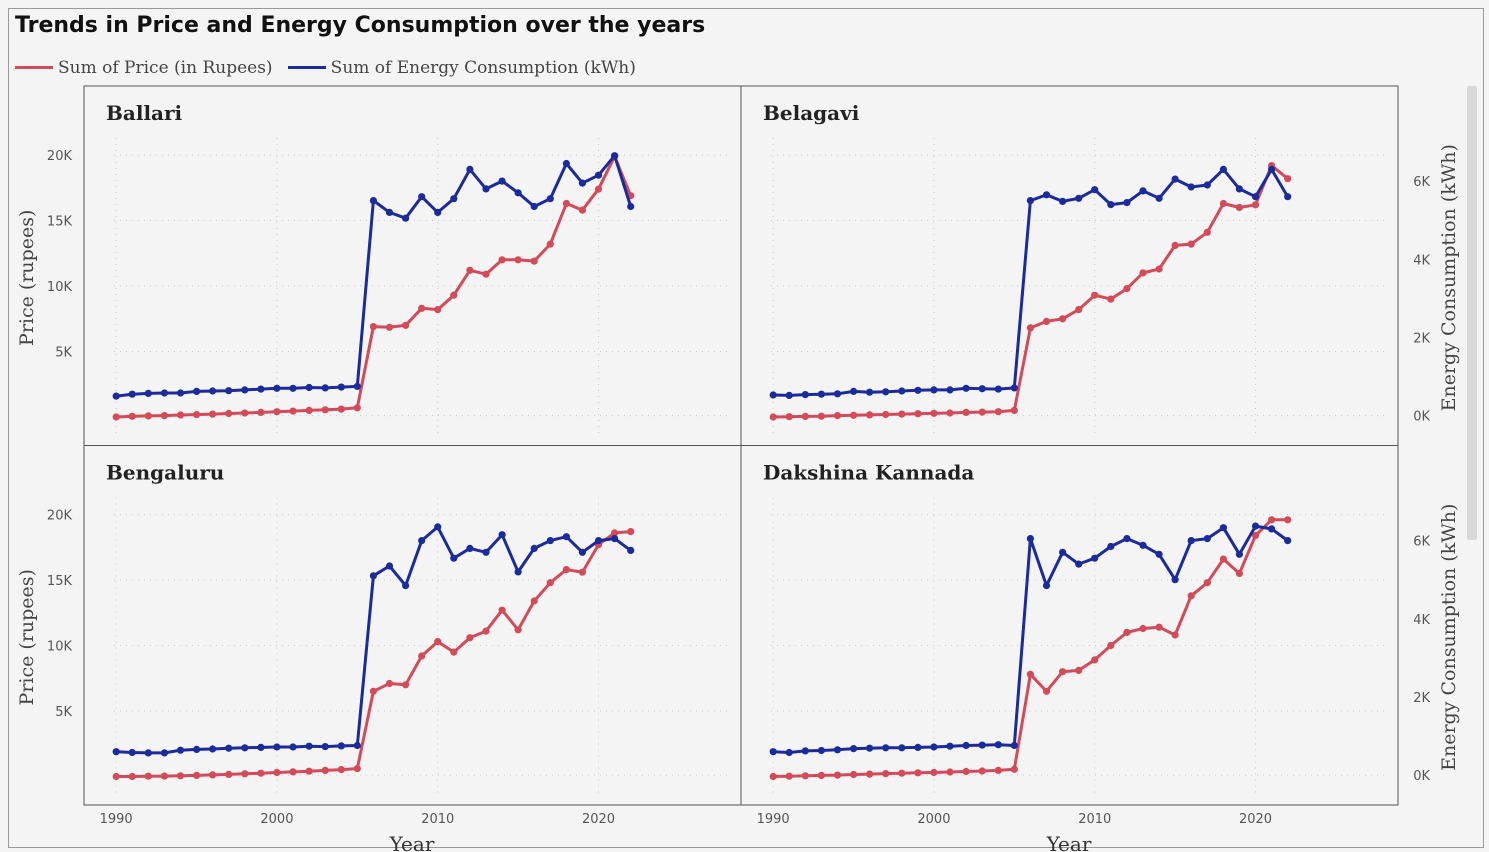 The height and width of the screenshot is (852, 1489). What do you see at coordinates (374, 286) in the screenshot?
I see `series-line-price` at bounding box center [374, 286].